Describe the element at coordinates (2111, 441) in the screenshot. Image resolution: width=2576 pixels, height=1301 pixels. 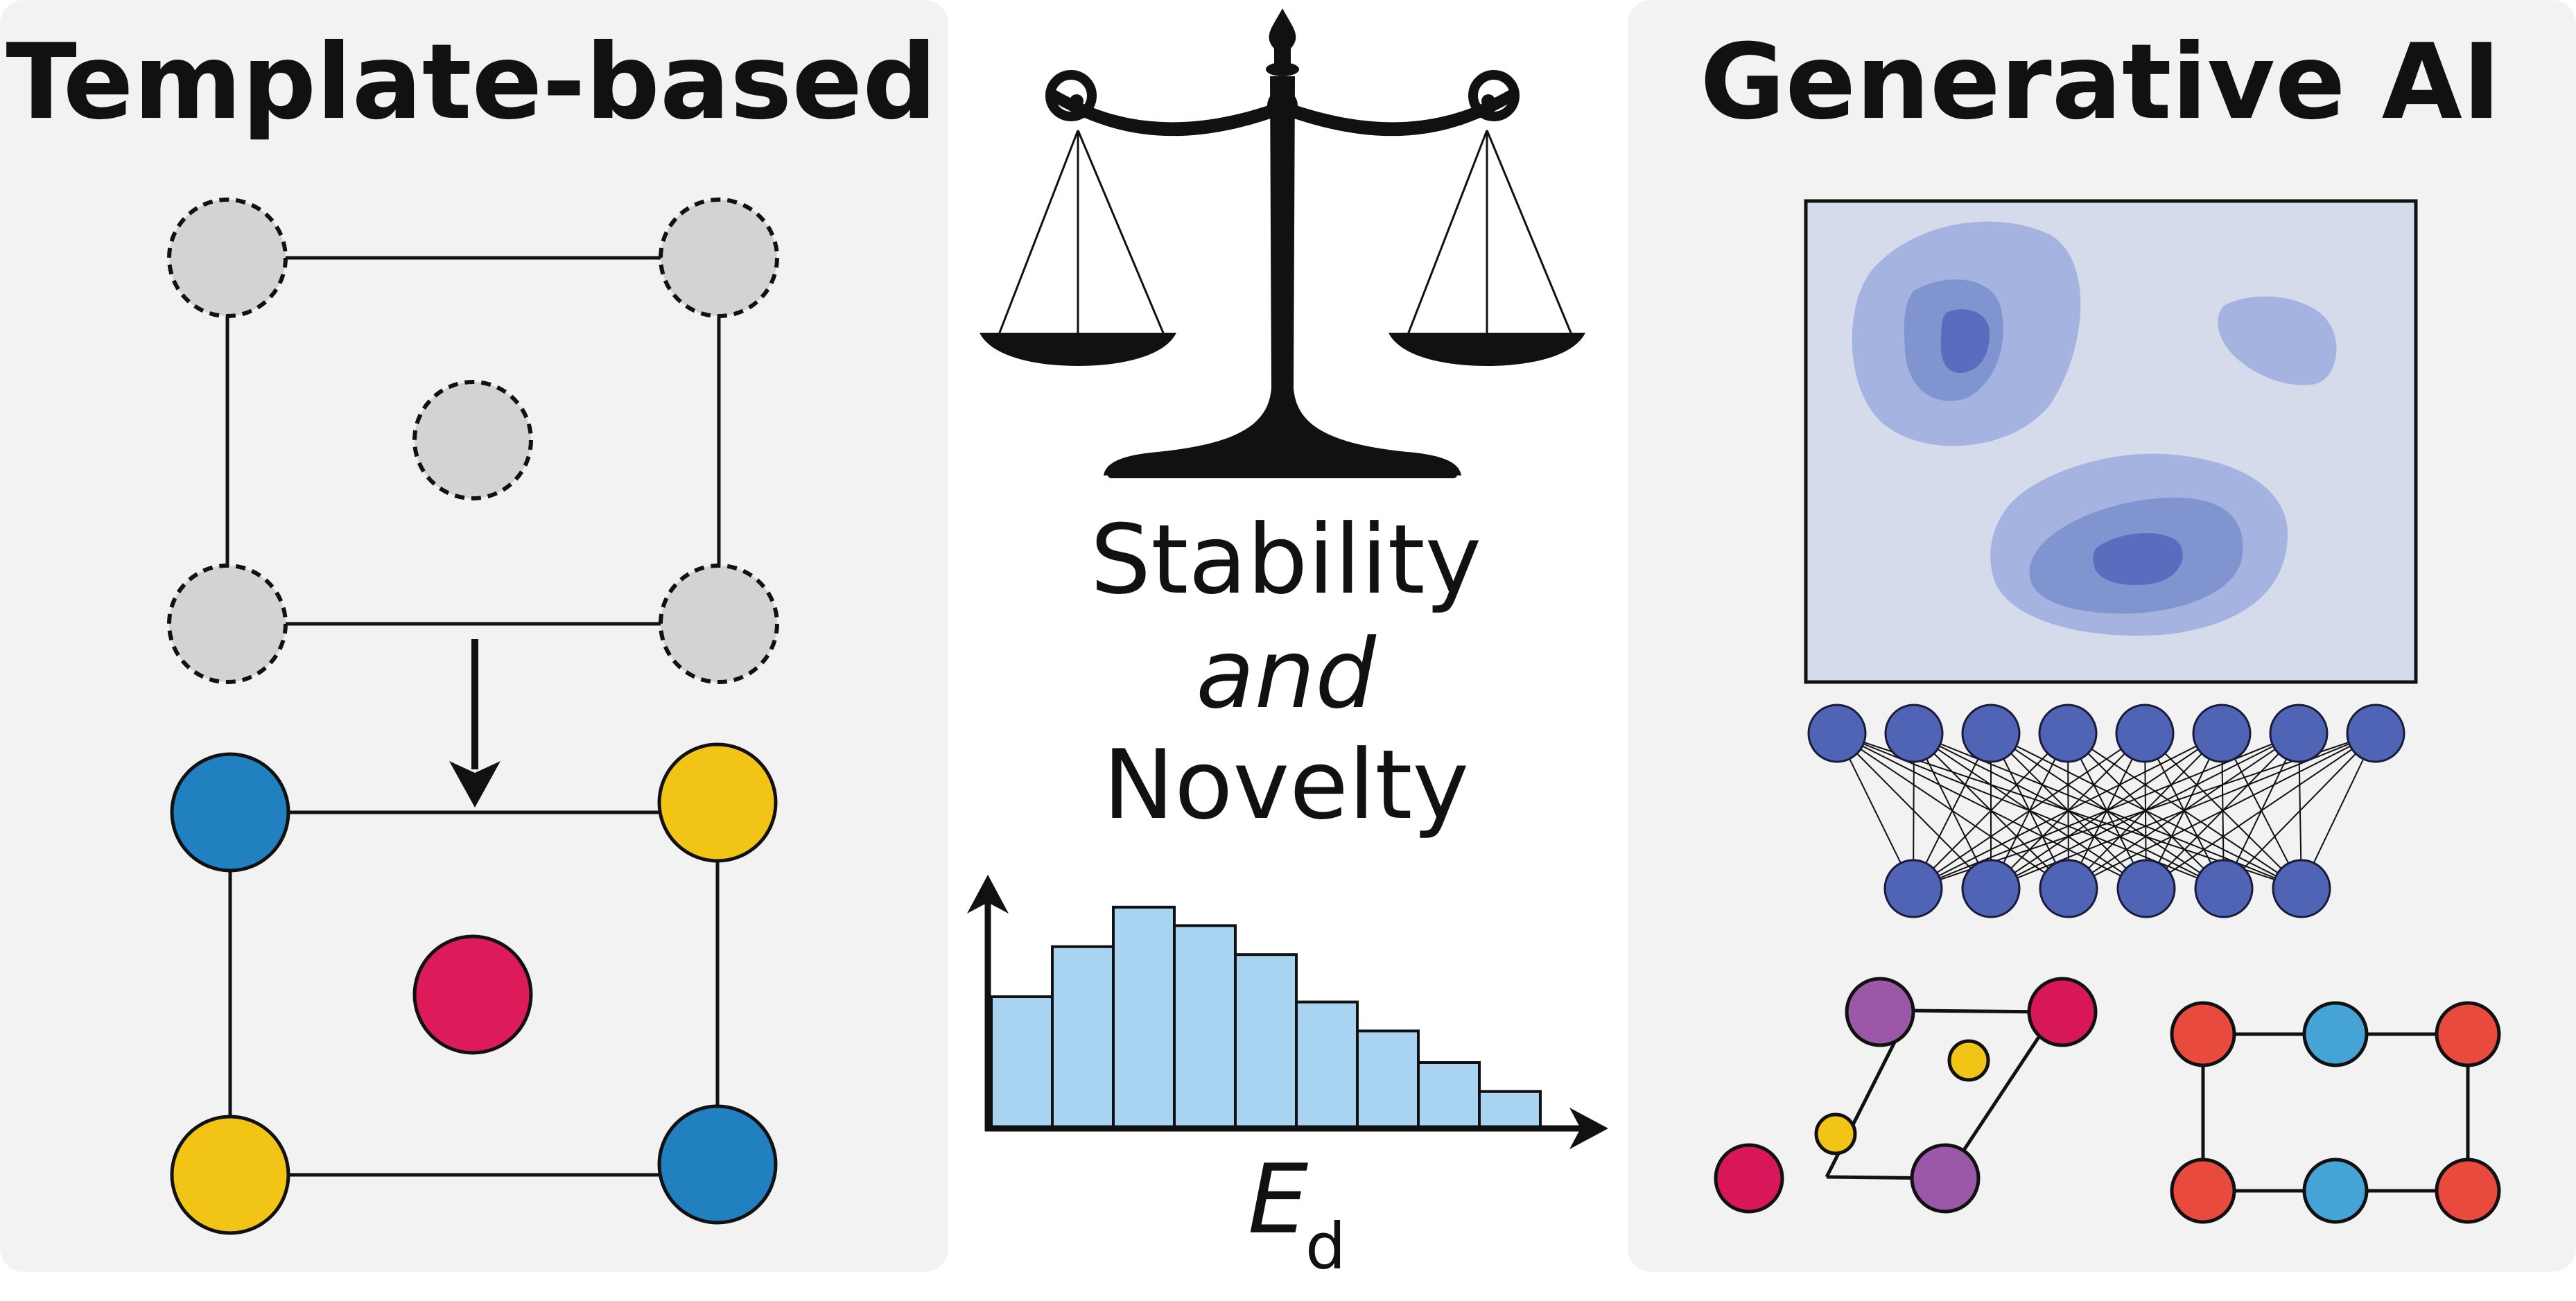
I see `latent-space-plot` at that location.